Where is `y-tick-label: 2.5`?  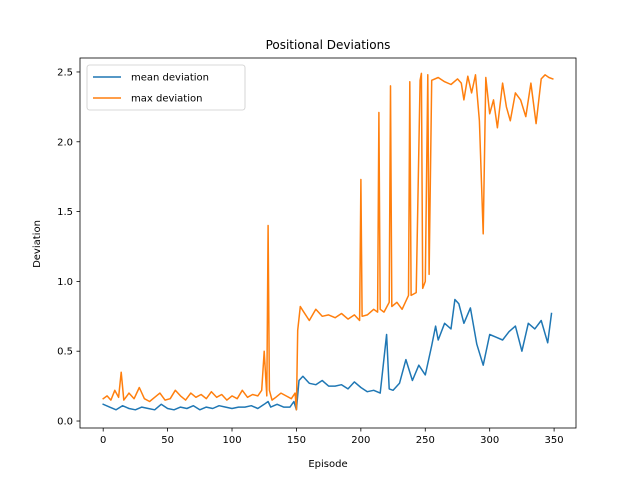
y-tick-label: 2.5 is located at coordinates (65, 72).